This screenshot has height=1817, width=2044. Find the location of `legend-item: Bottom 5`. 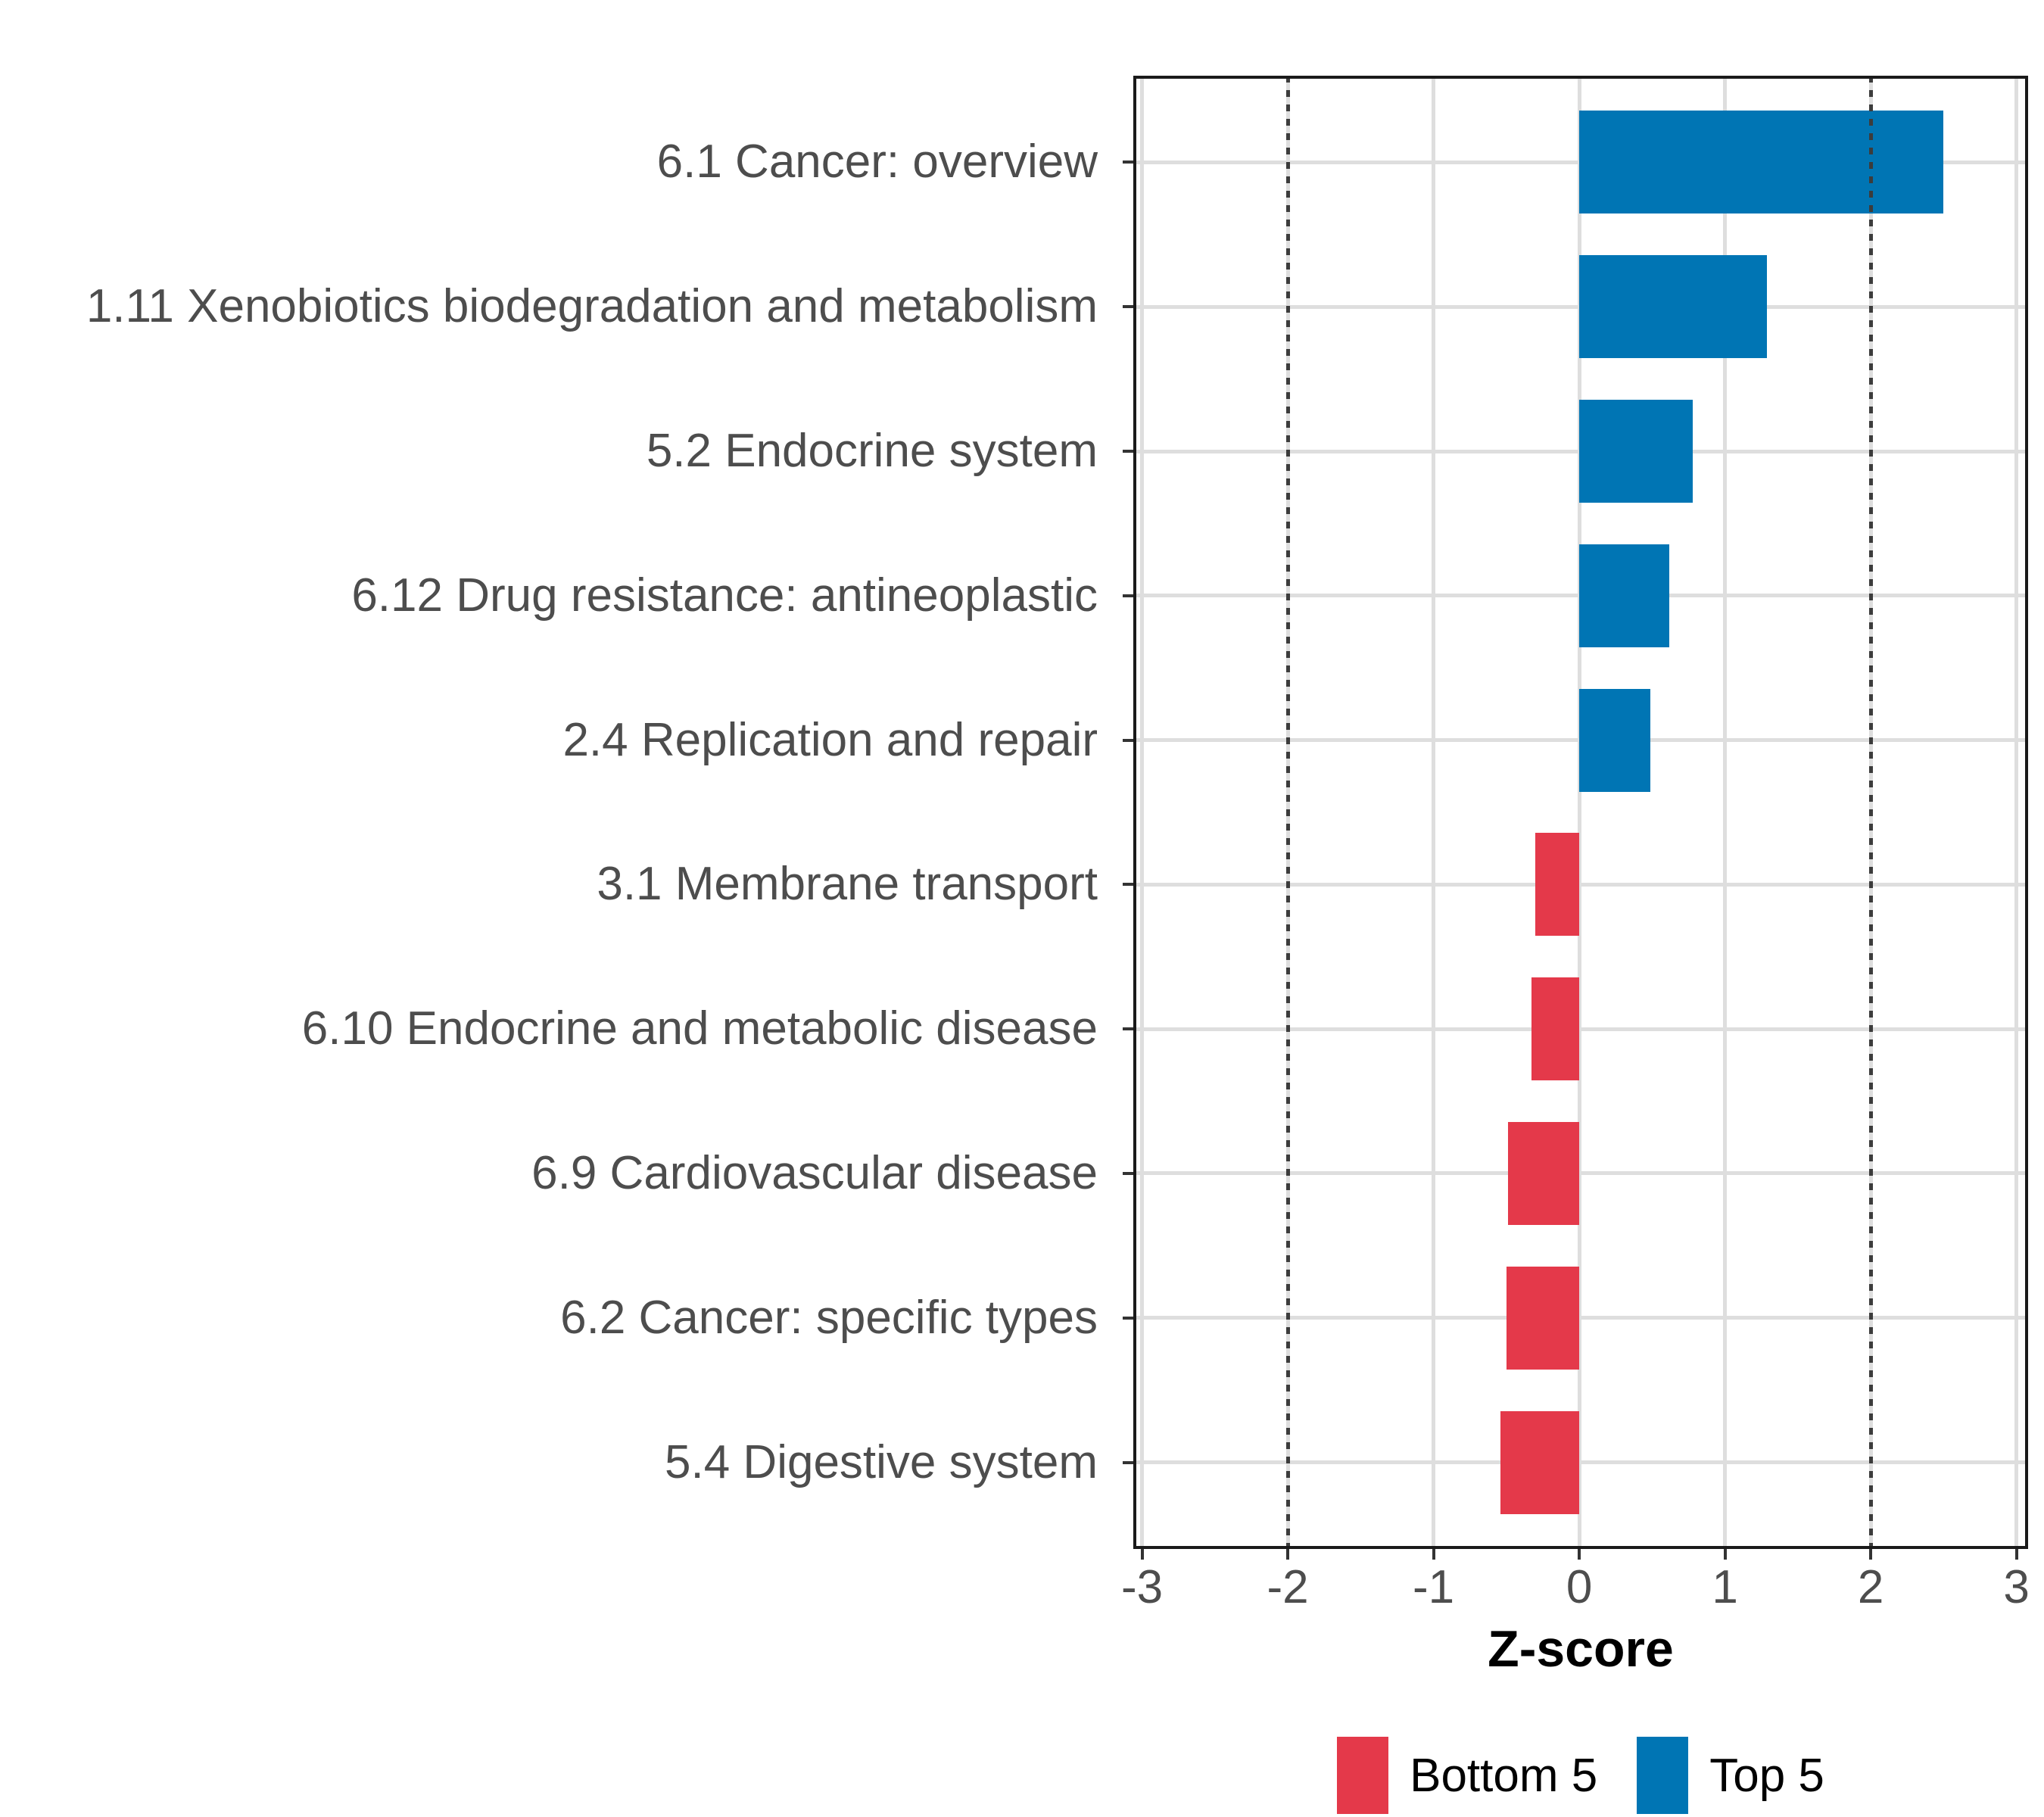

legend-item: Bottom 5 is located at coordinates (1487, 1775).